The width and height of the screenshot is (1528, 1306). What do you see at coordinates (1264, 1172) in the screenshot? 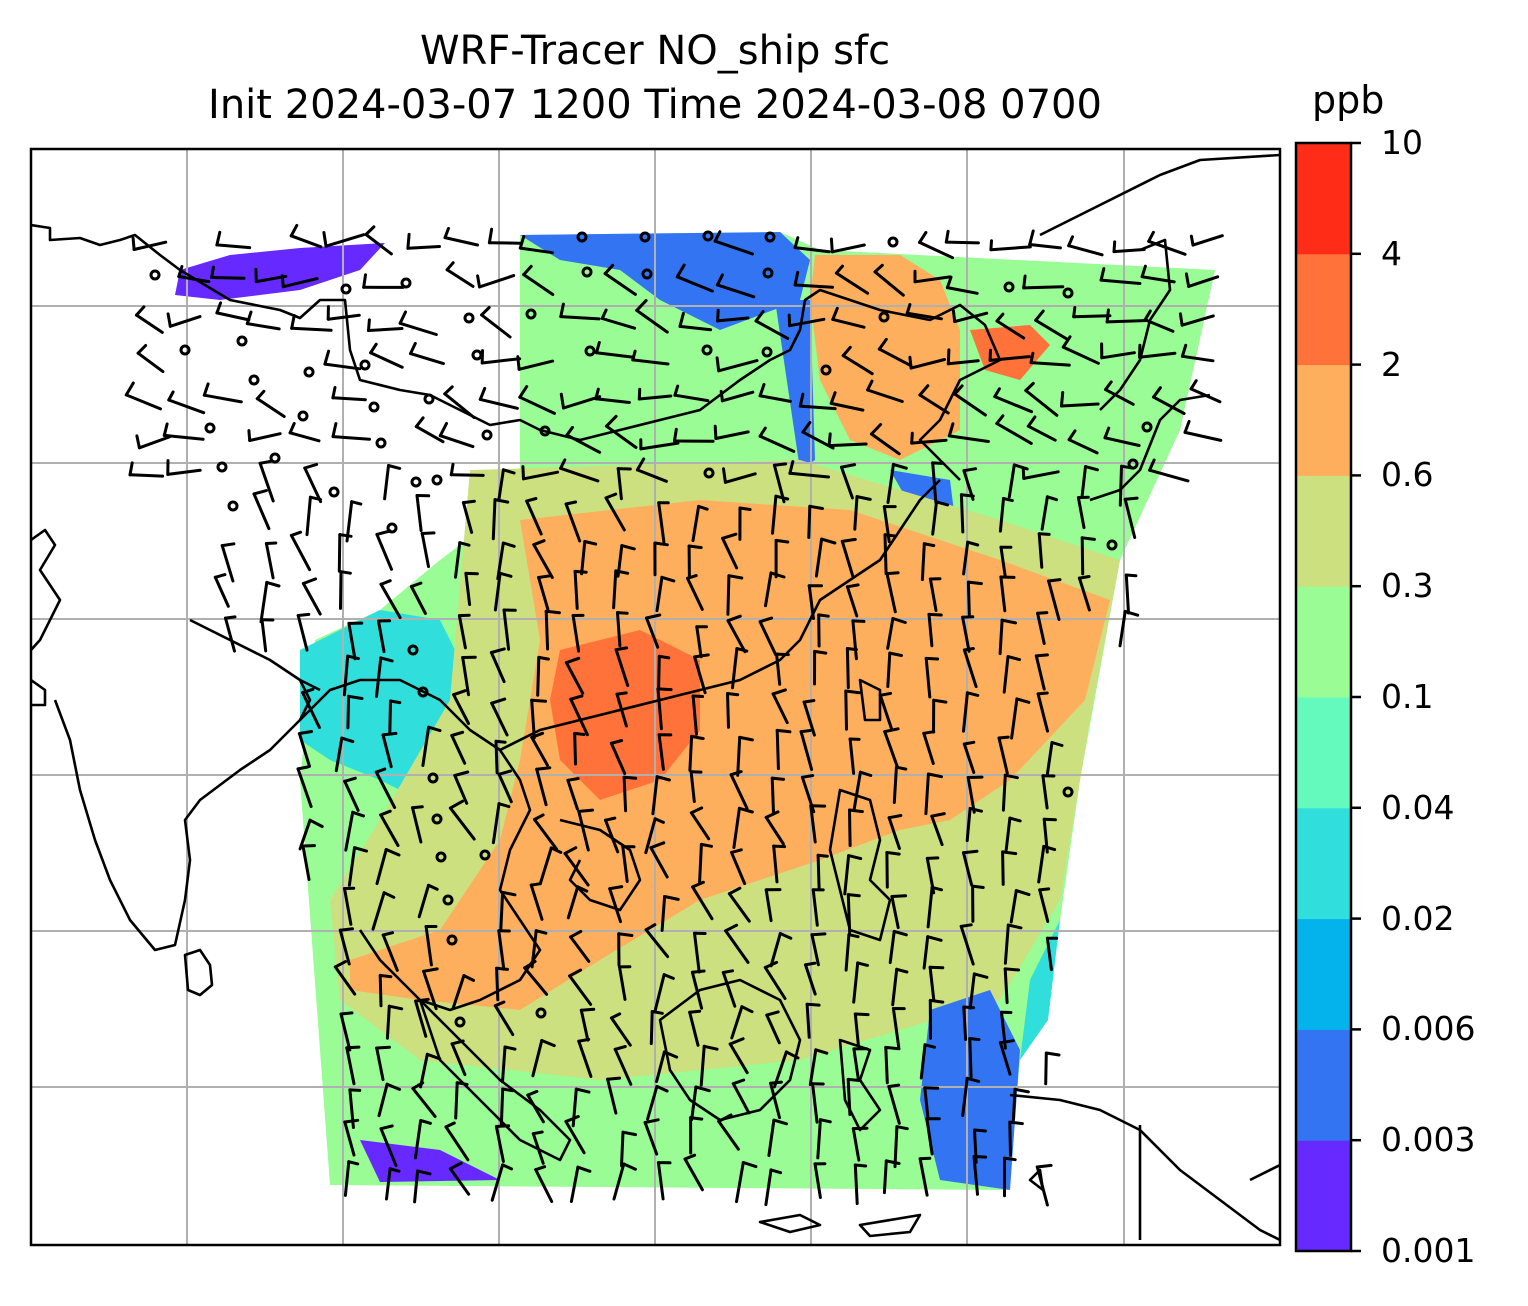
I see `coastline-island-small` at bounding box center [1264, 1172].